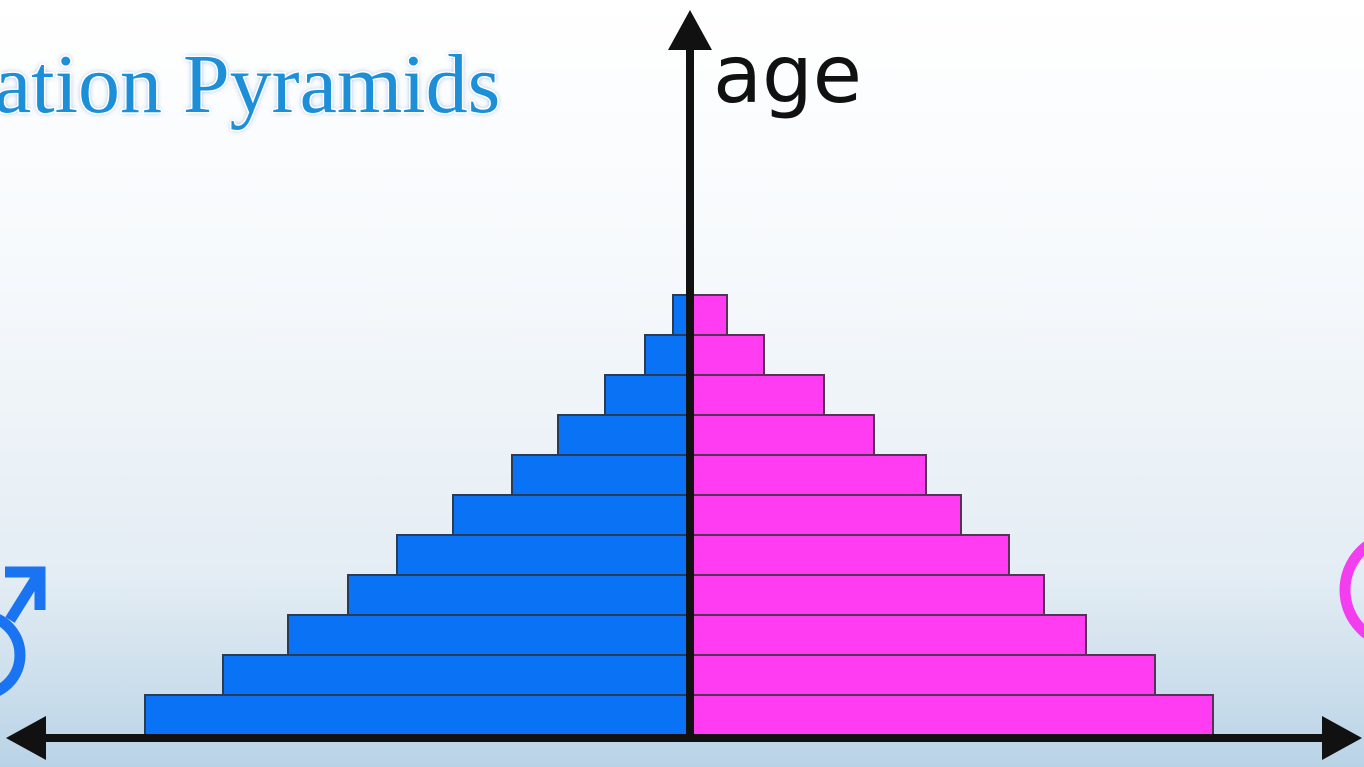 This screenshot has width=1364, height=767. What do you see at coordinates (23, 631) in the screenshot?
I see `male-symbol` at bounding box center [23, 631].